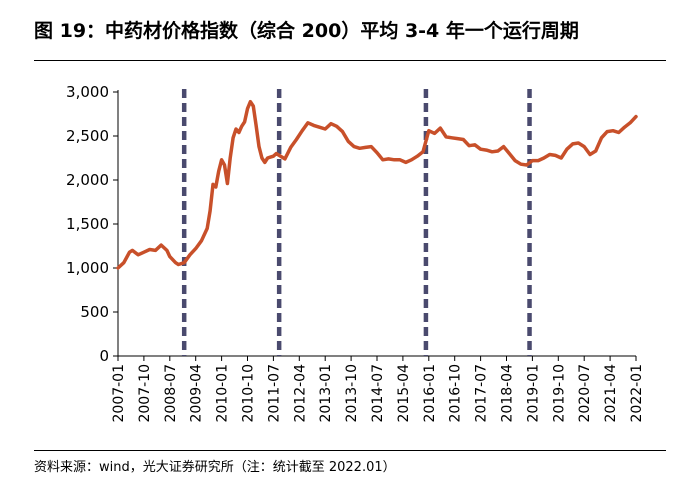  I want to click on y-axis: 0 500 1,000 1,500 2,000 2,500 3,000, so click(92, 224).